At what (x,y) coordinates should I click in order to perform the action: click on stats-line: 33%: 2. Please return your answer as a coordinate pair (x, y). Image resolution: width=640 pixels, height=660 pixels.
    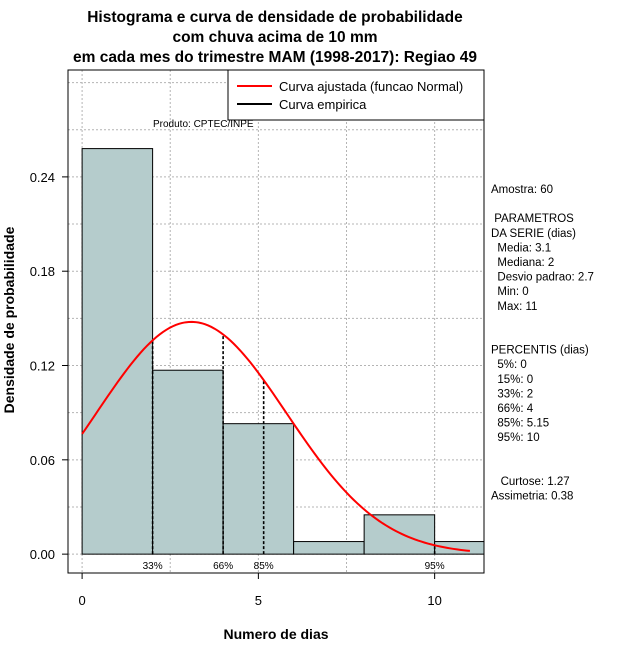
    Looking at the image, I should click on (512, 394).